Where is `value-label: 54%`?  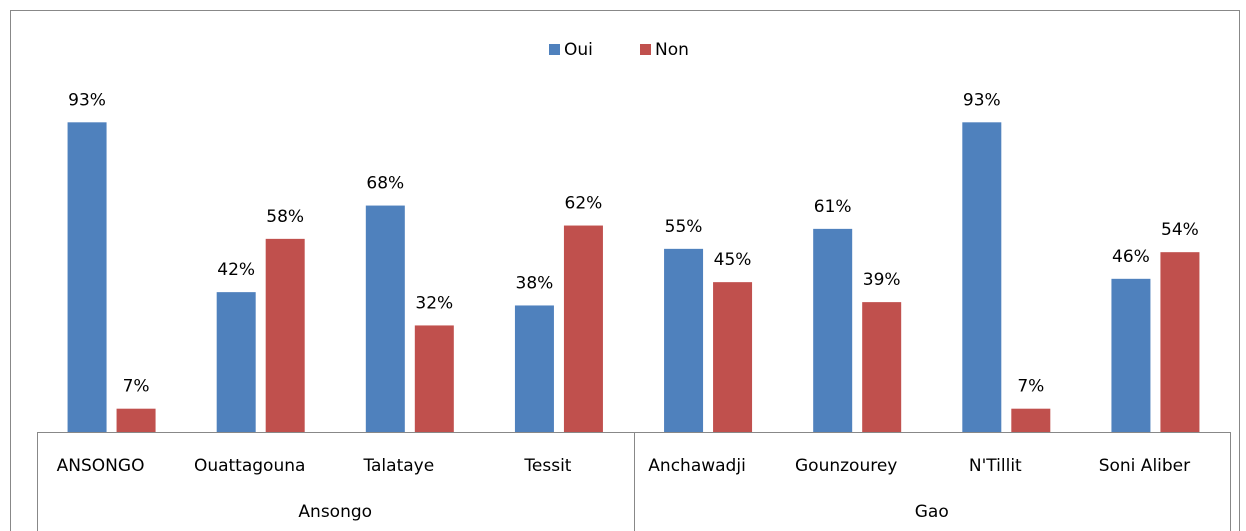 value-label: 54% is located at coordinates (1180, 230).